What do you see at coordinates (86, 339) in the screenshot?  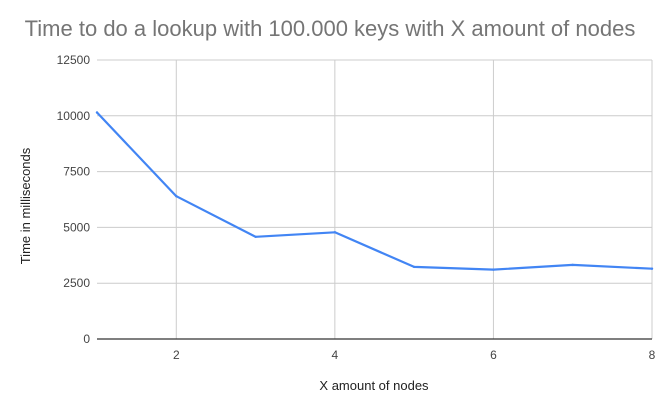 I see `y-tick-label: 0` at bounding box center [86, 339].